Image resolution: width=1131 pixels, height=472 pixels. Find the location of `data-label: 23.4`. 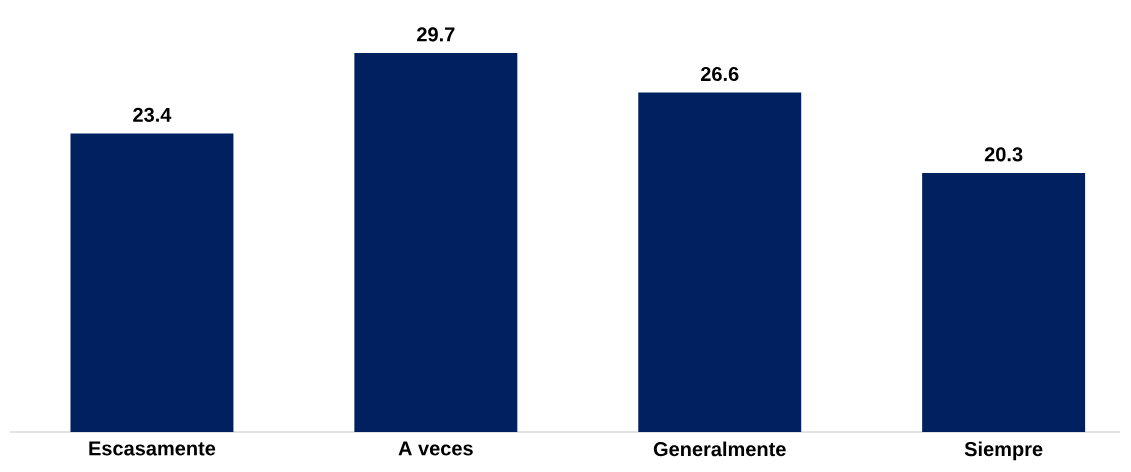

data-label: 23.4 is located at coordinates (152, 114).